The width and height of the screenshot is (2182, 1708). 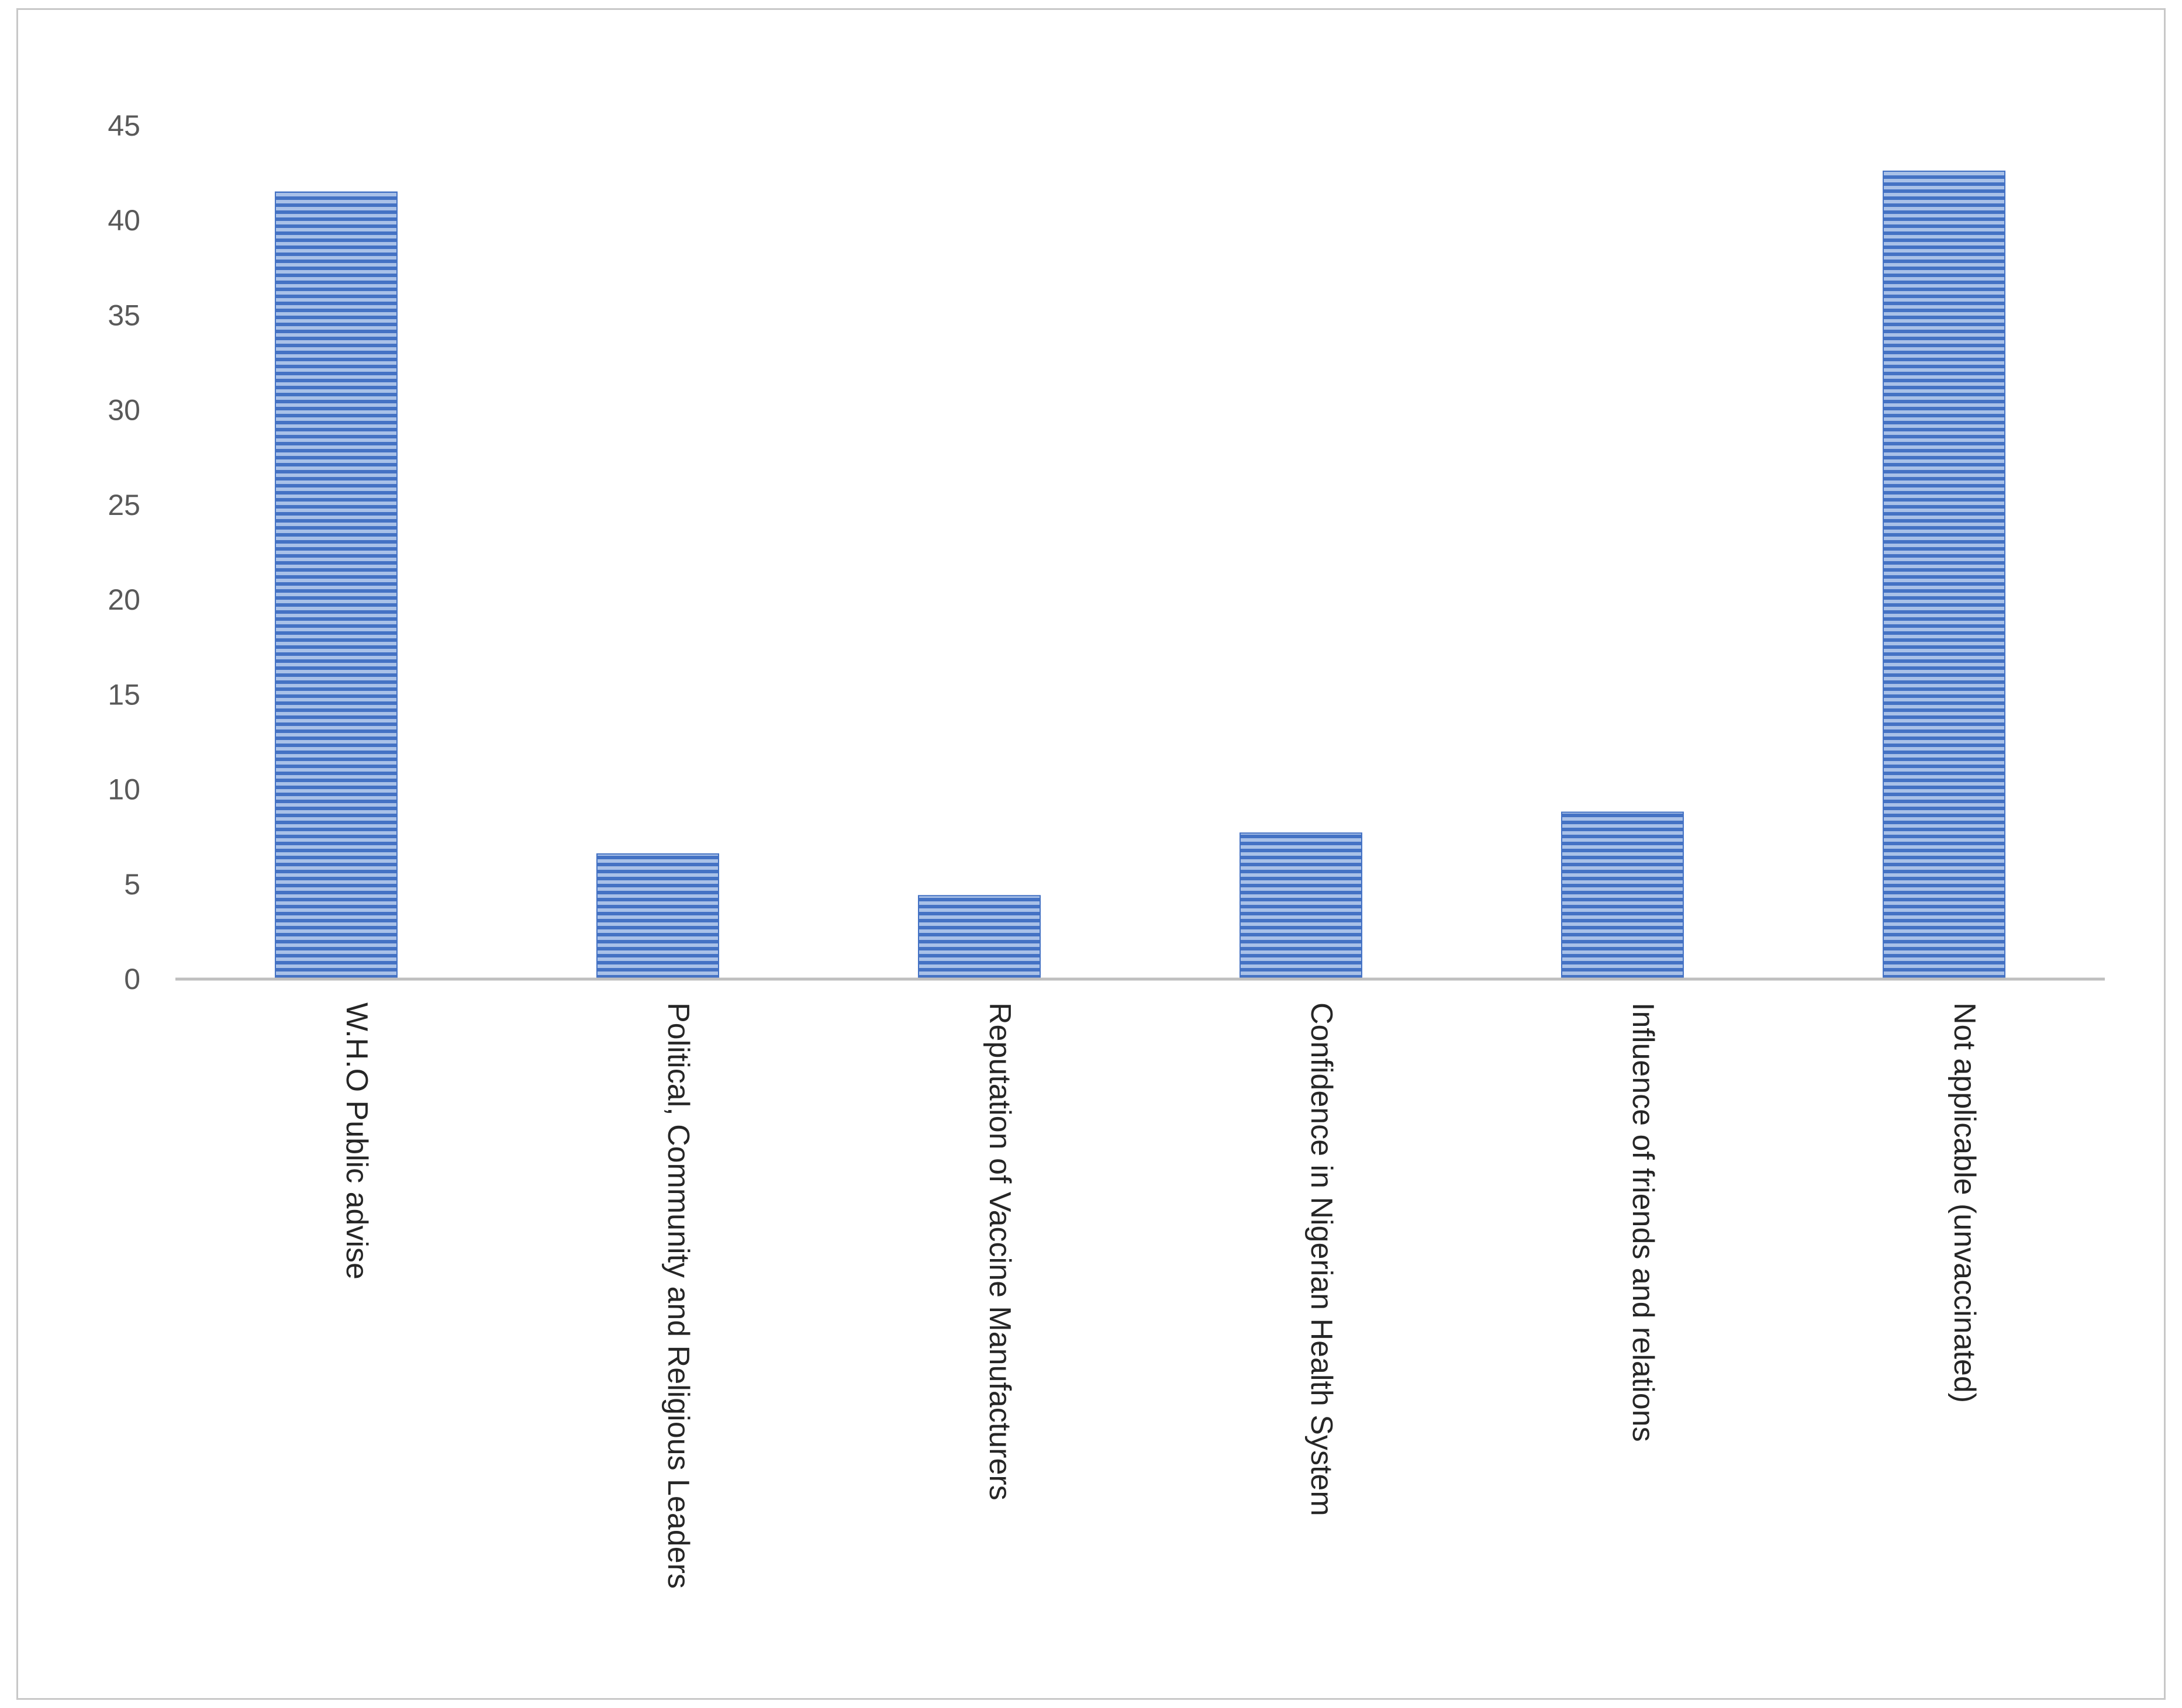 What do you see at coordinates (124, 125) in the screenshot?
I see `y-tick-label: 45` at bounding box center [124, 125].